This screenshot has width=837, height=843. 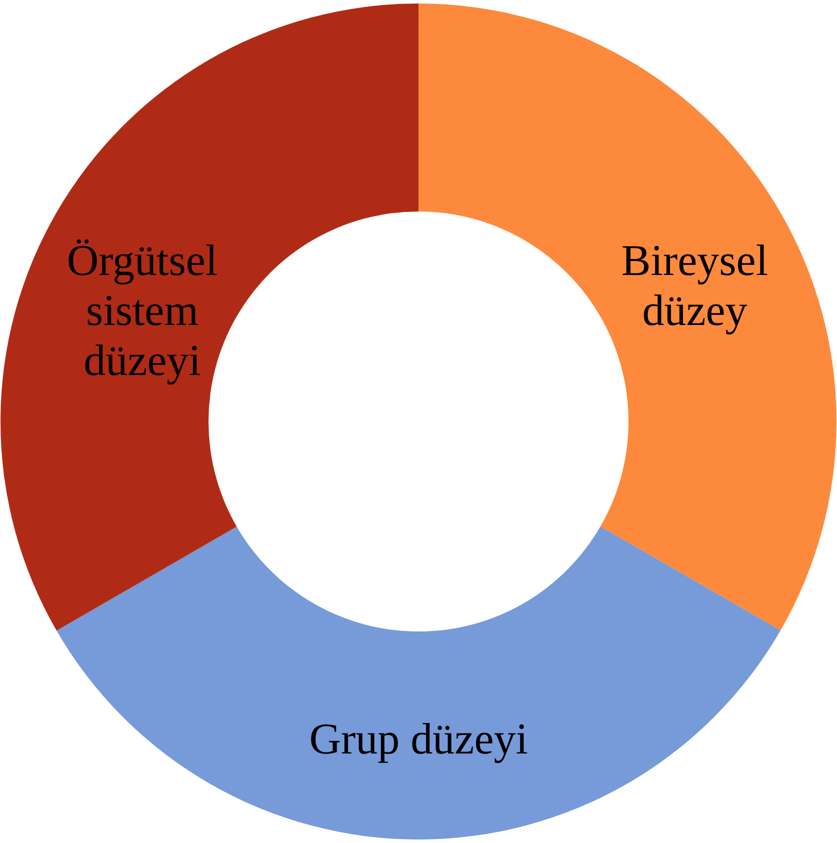 I want to click on slice-label: Örgütsel sistem düzeyi, so click(x=142, y=311).